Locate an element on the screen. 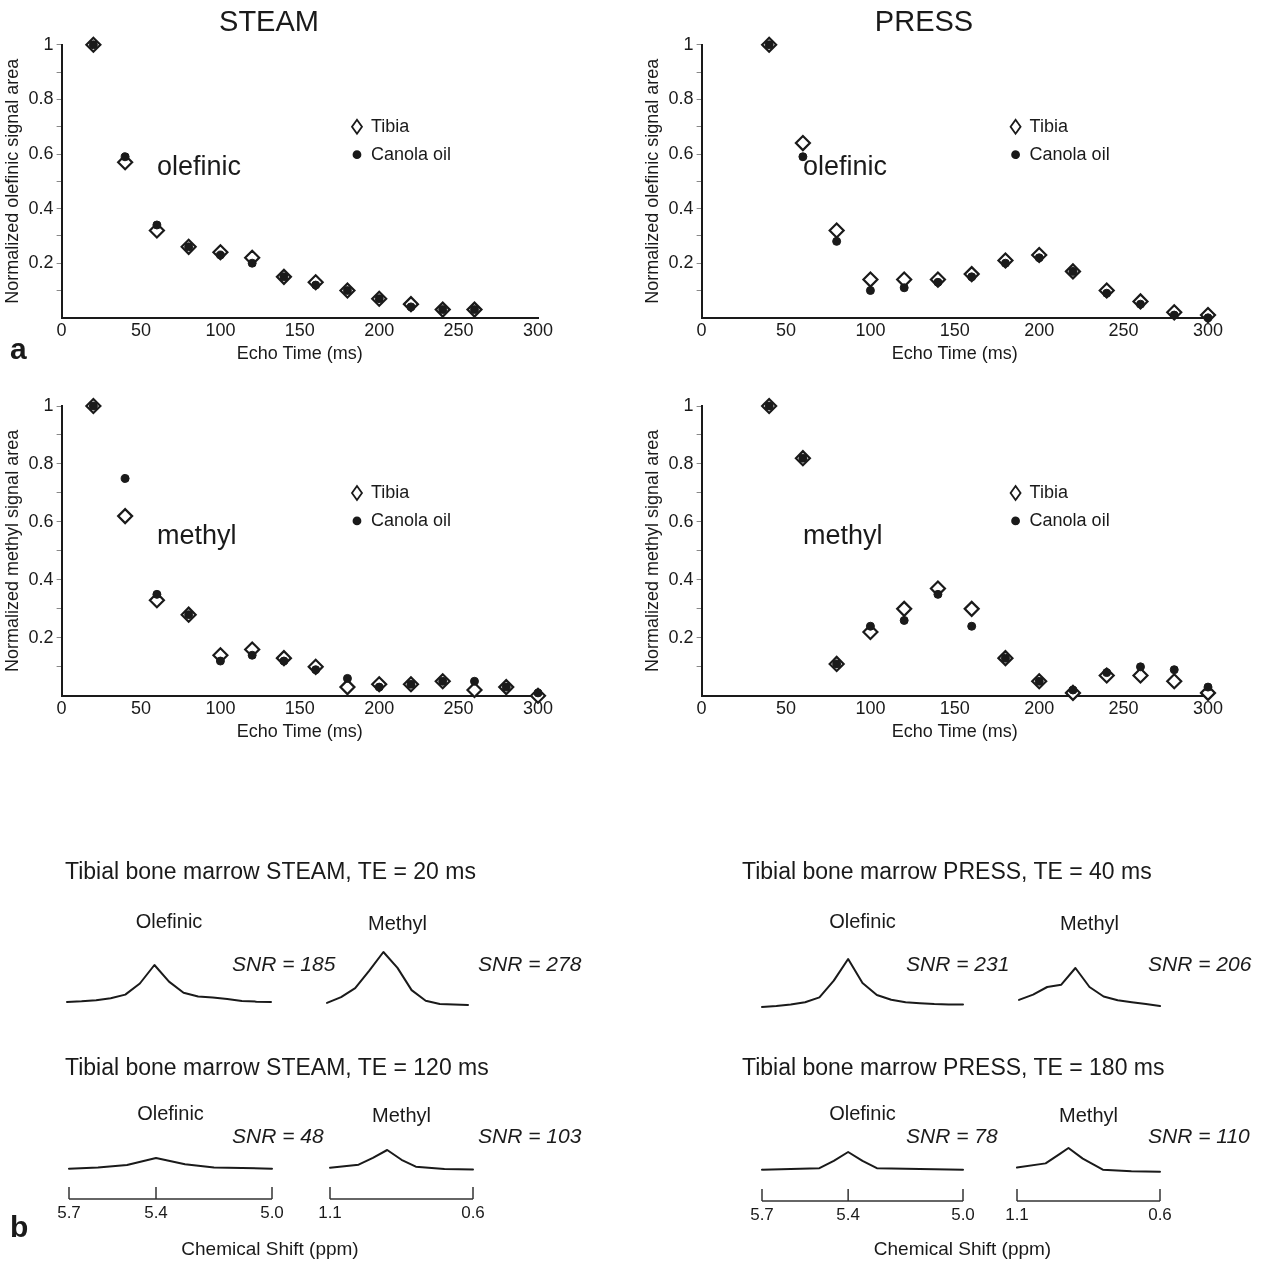  text: SNR = 103 is located at coordinates (530, 1136).